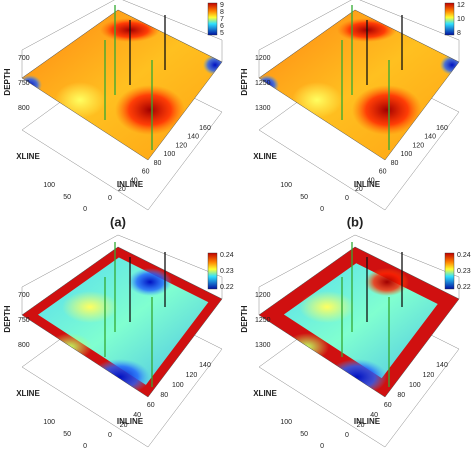  Describe the element at coordinates (464, 287) in the screenshot. I see `colorbar-tick-label: 0.22` at that location.